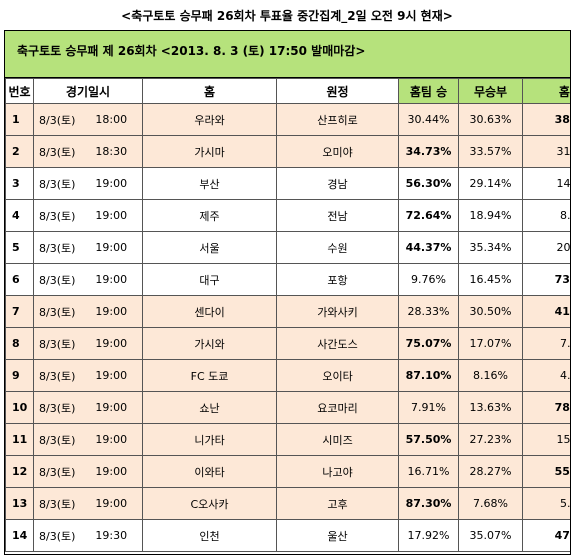 This screenshot has height=559, width=574. Describe the element at coordinates (338, 91) in the screenshot. I see `col-header-away: 원정` at that location.